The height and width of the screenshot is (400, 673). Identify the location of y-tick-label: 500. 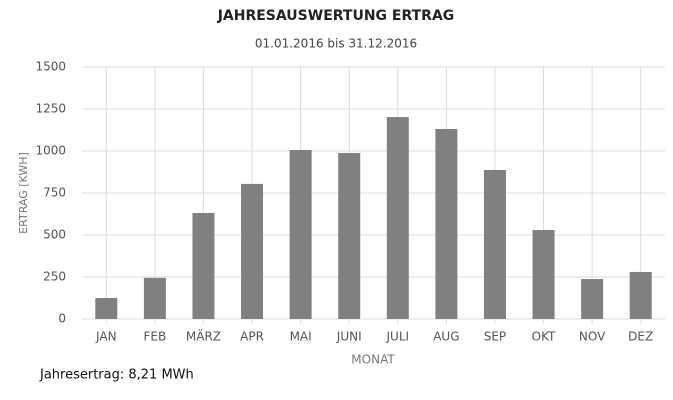
(54, 235).